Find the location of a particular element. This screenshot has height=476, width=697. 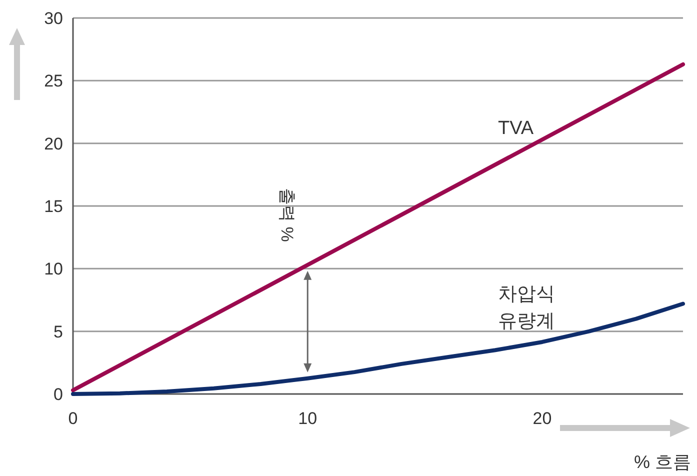

series-label: TVA is located at coordinates (516, 128).